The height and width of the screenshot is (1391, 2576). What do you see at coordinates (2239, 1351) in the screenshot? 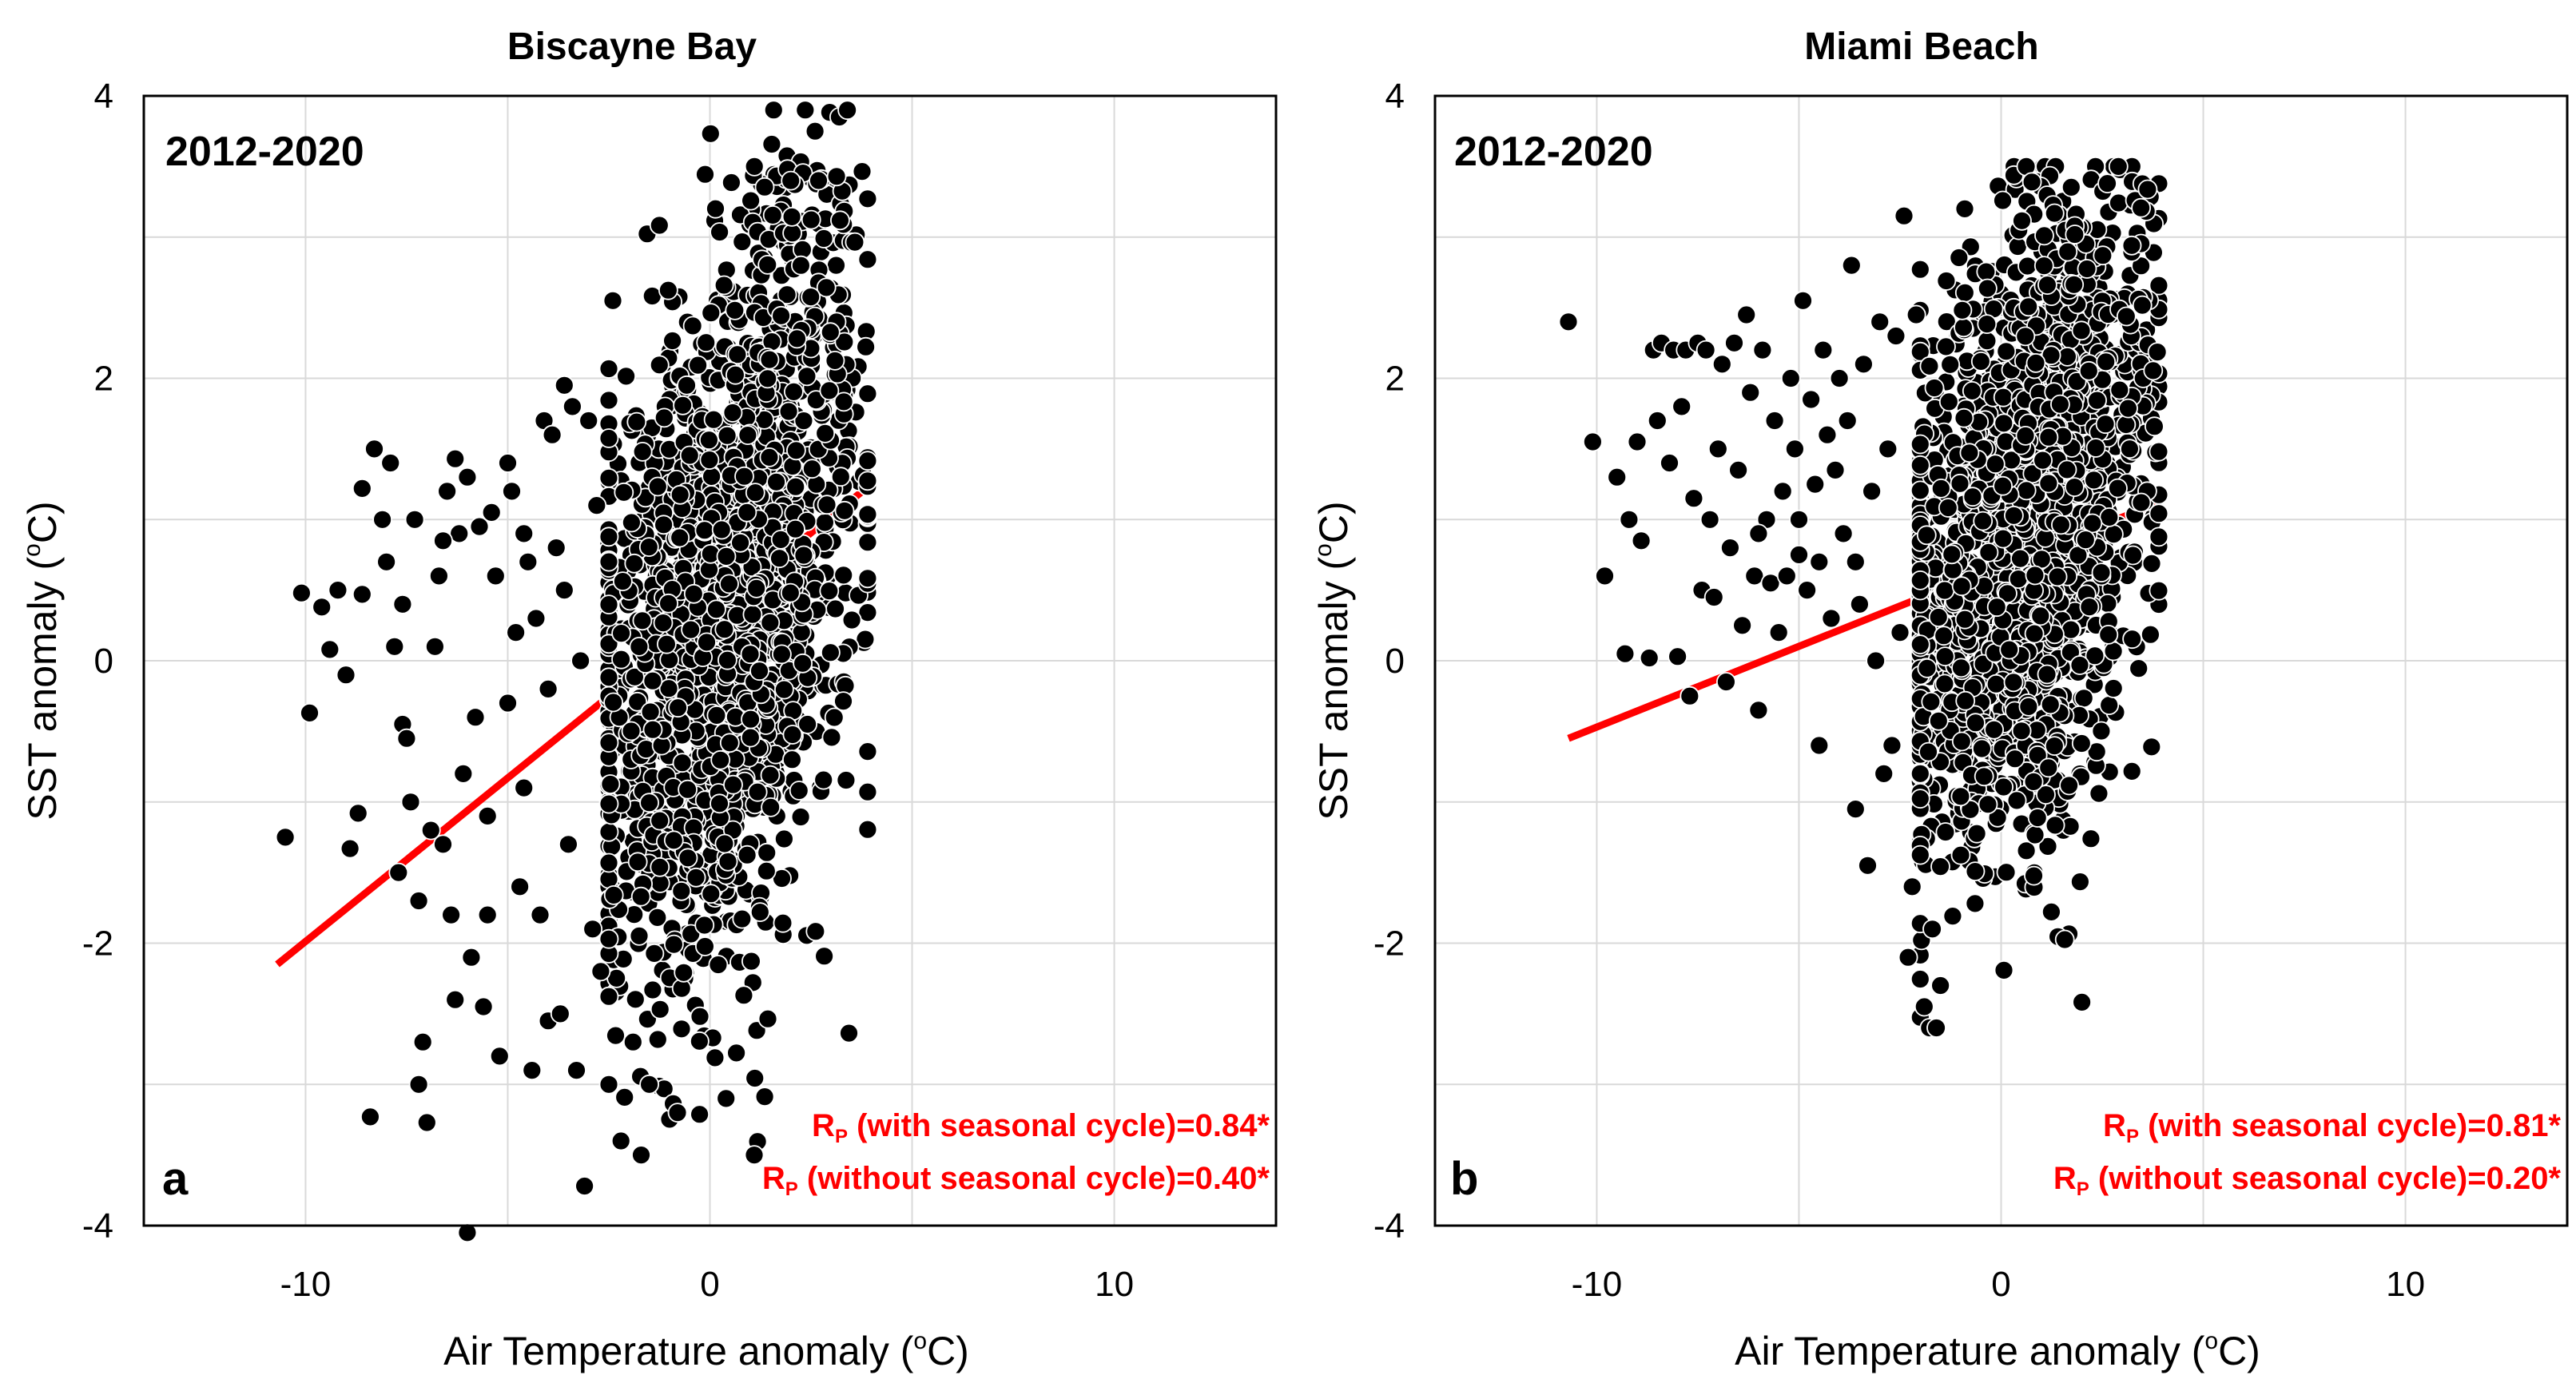
I see `panel-b-x-axis-label-end: C)` at bounding box center [2239, 1351].